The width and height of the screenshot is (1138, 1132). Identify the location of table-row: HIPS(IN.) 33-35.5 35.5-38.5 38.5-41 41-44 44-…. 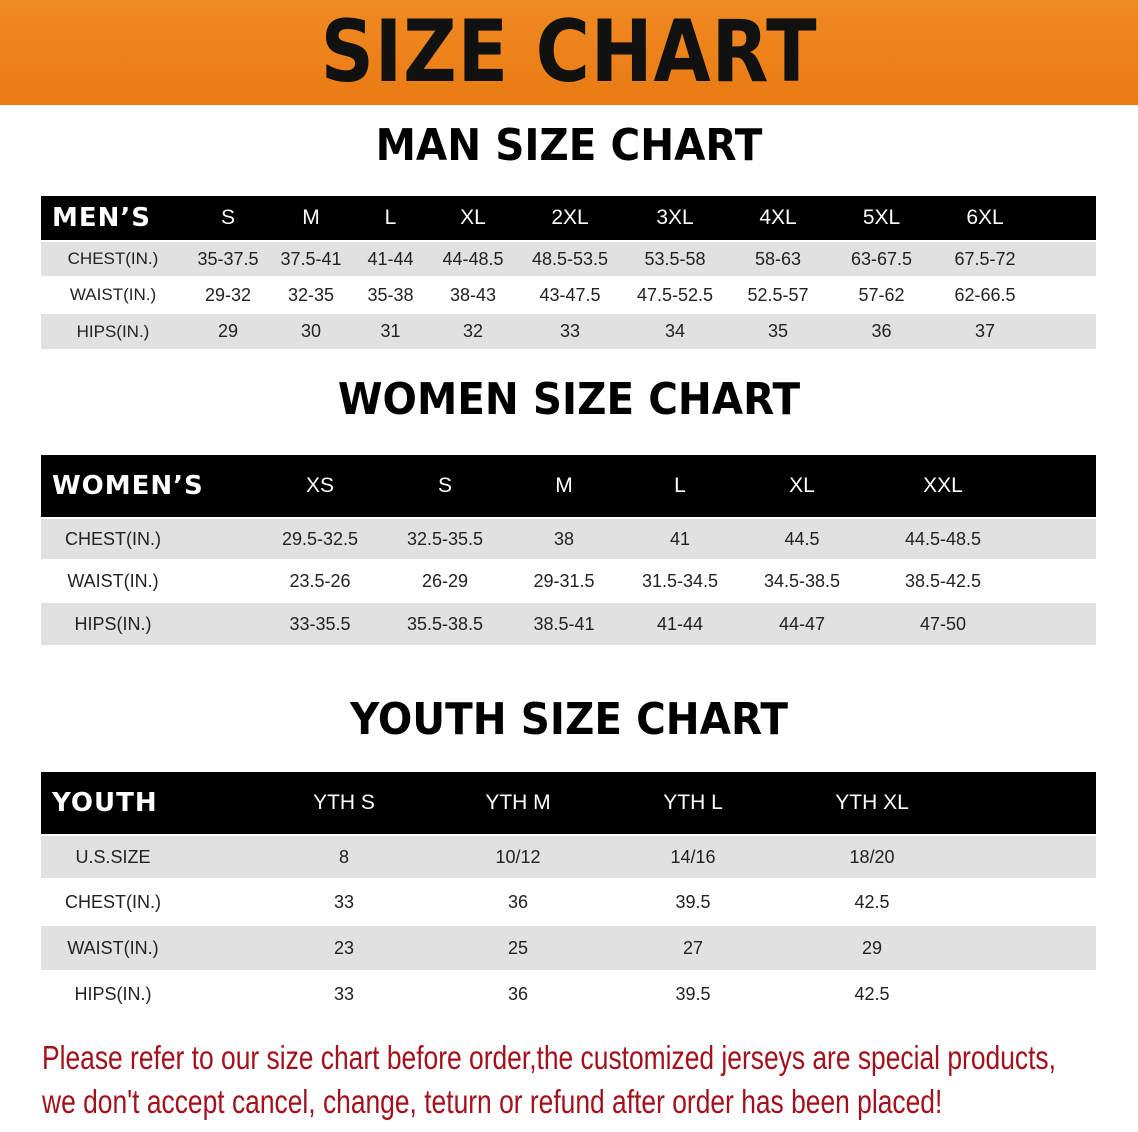
(568, 624).